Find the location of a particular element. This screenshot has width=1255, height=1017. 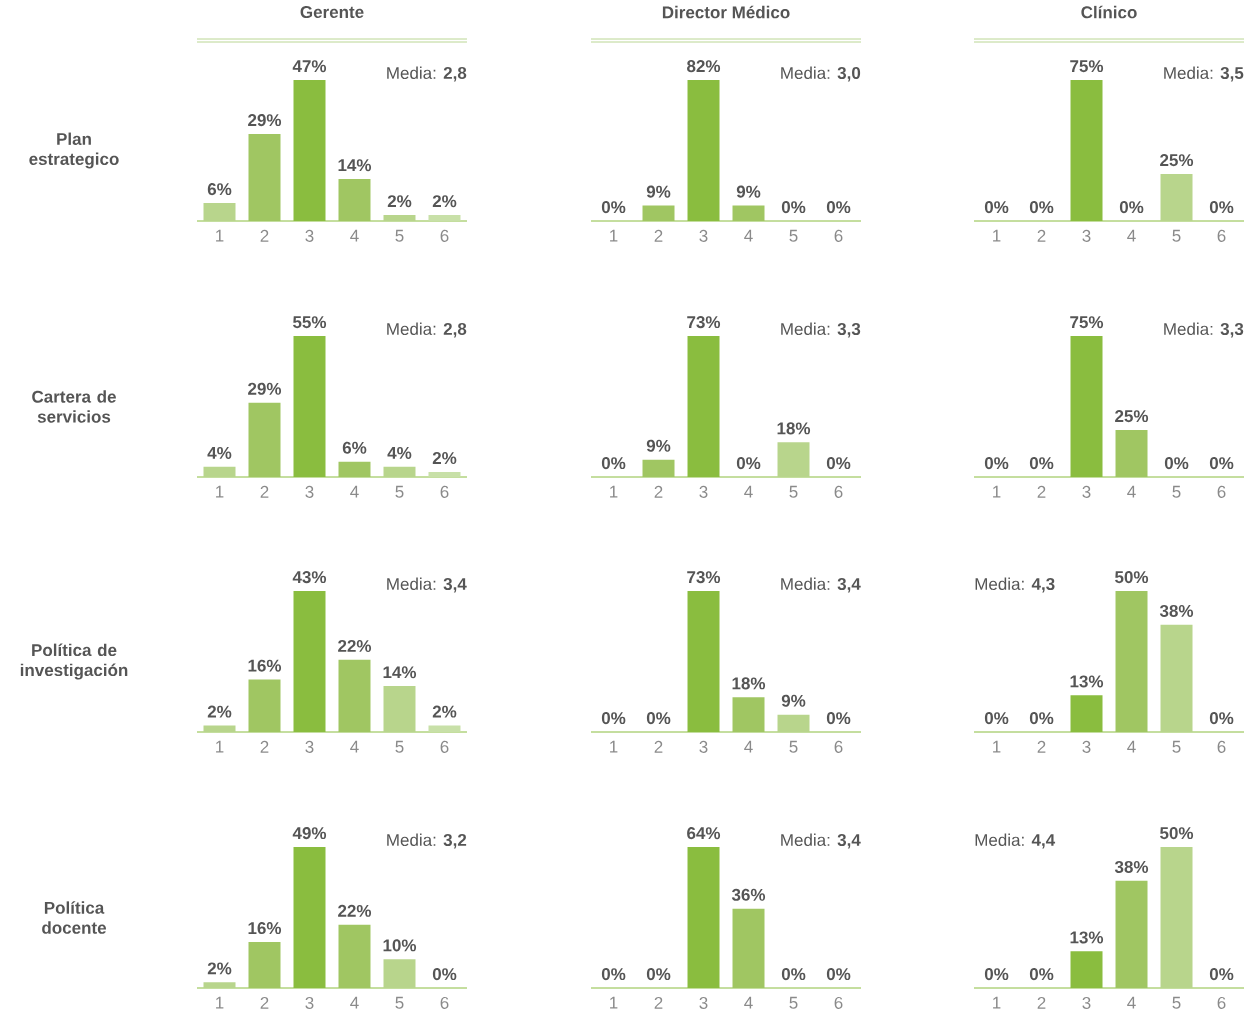

data-label: 13% is located at coordinates (1087, 937).